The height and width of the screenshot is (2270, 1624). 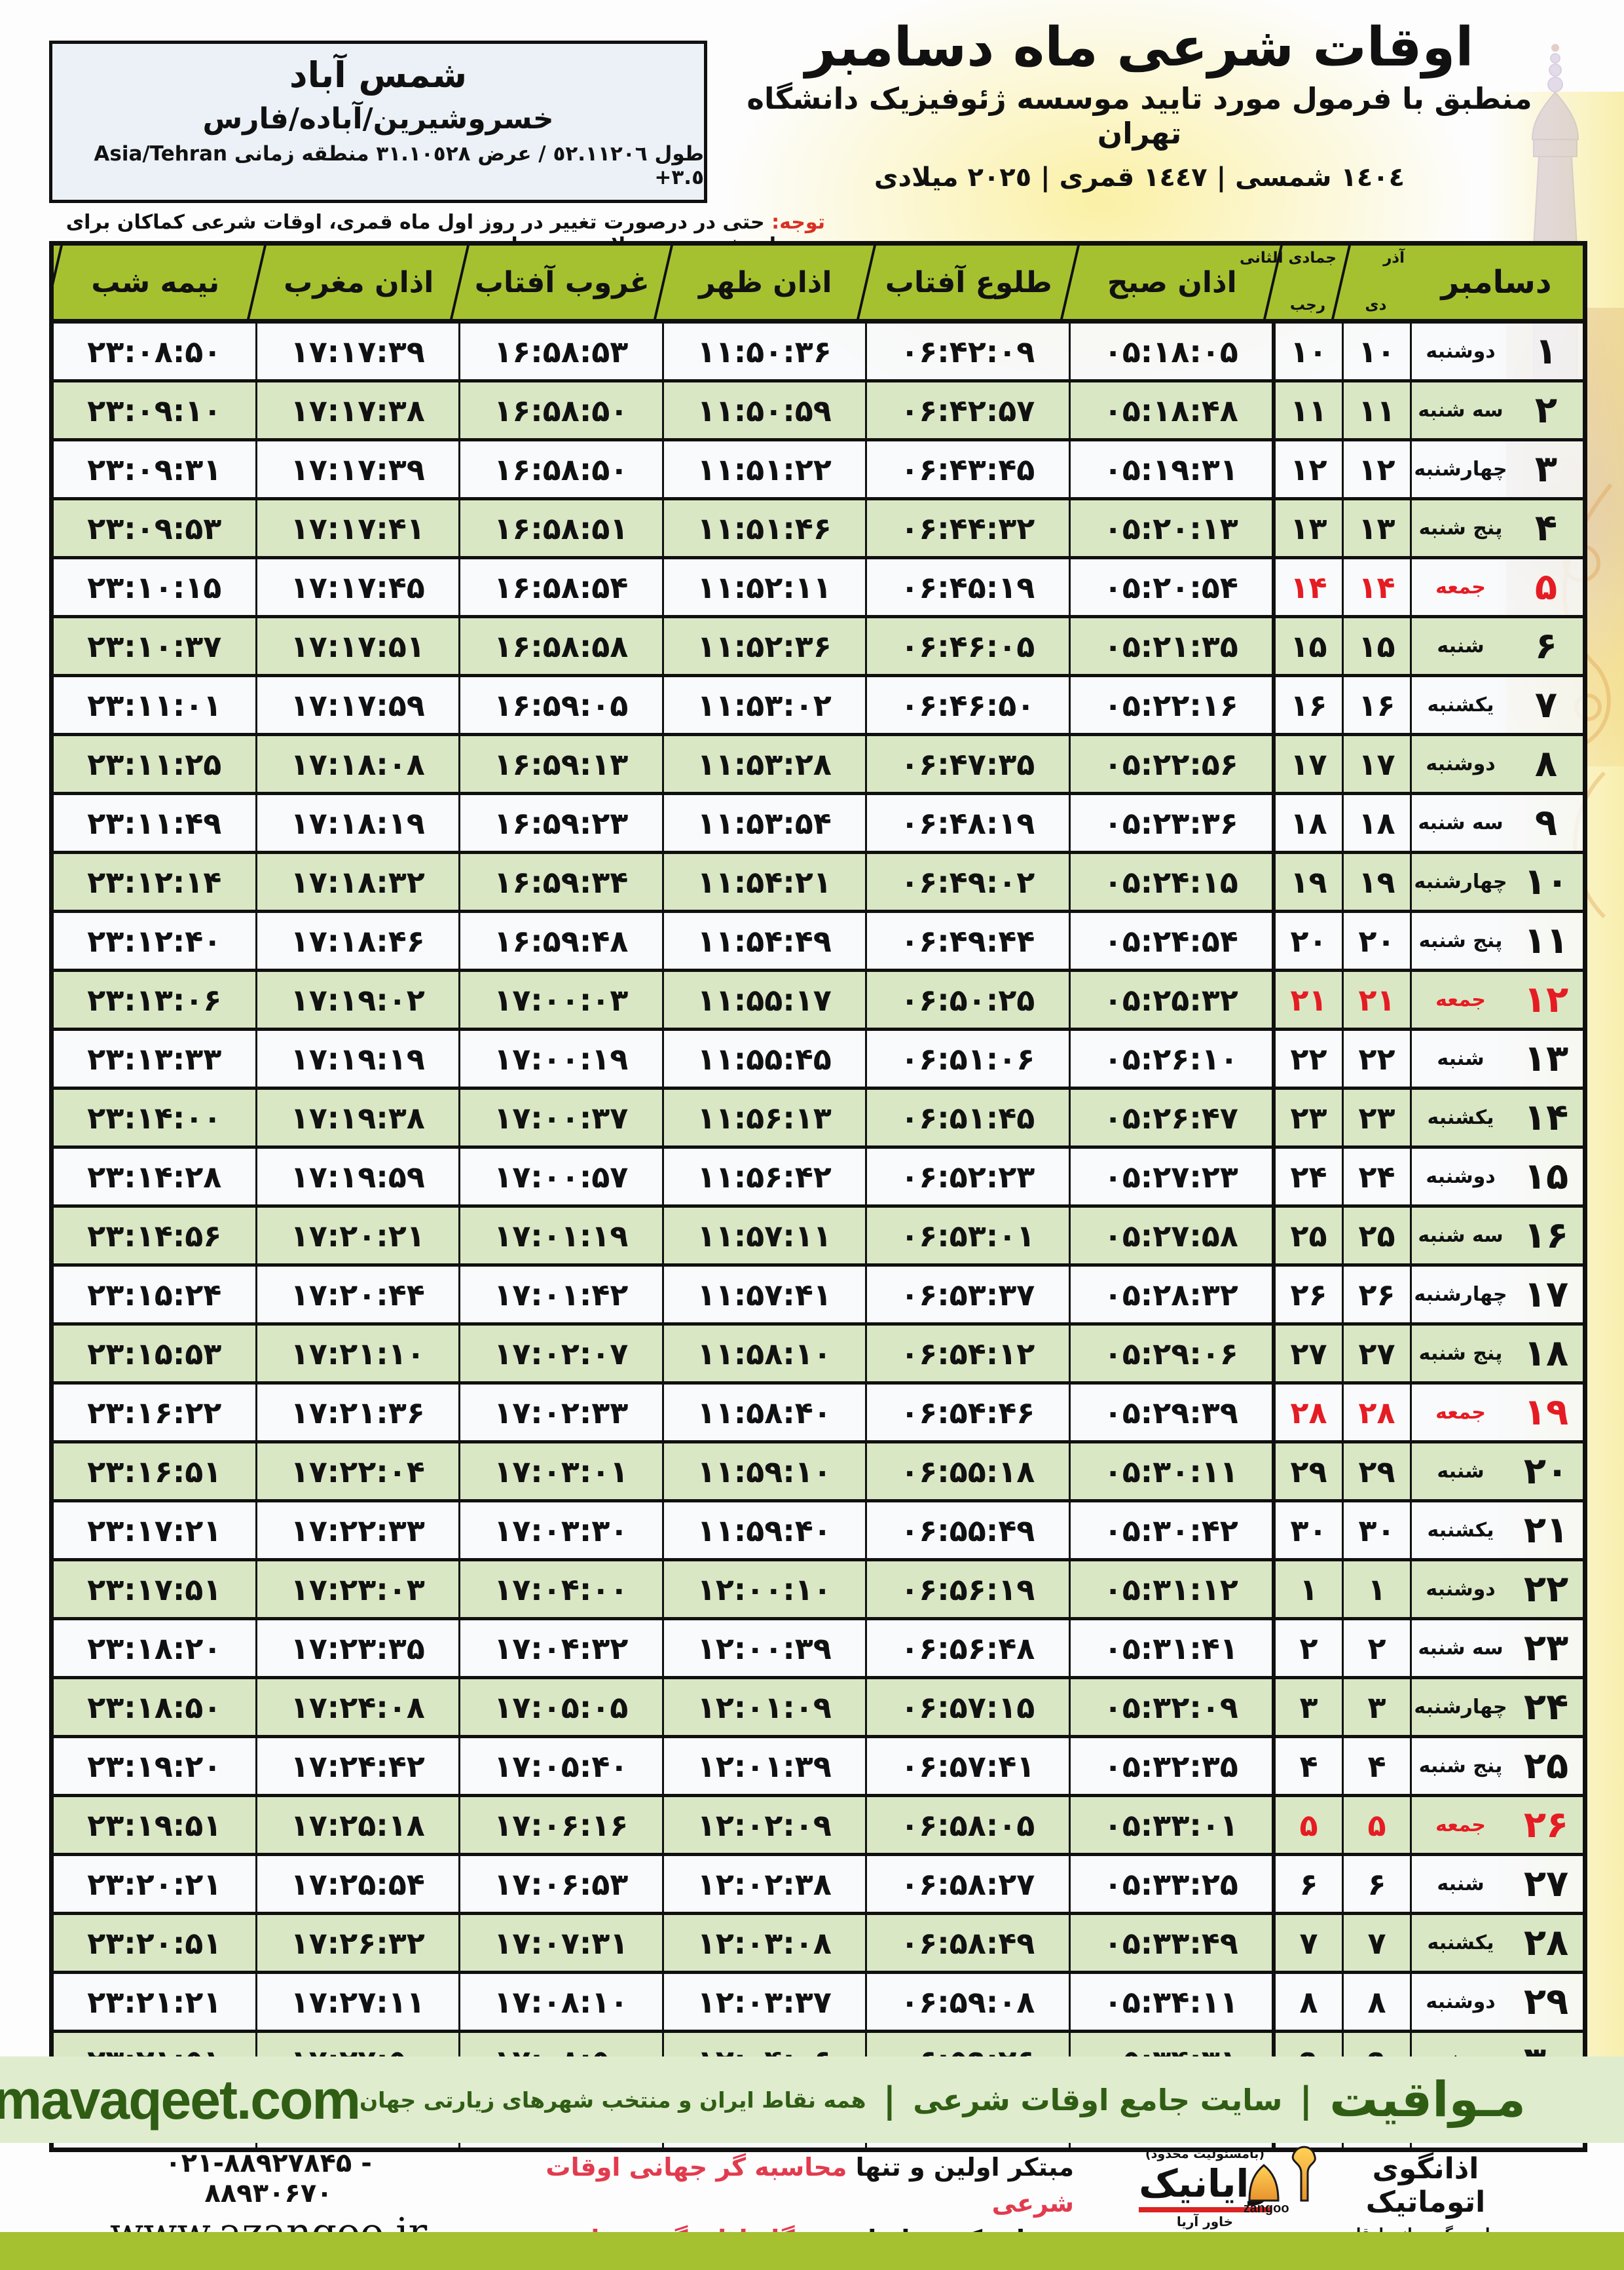 I want to click on azan-zohr-time: ۱۱:۵۰:۳۶, so click(x=765, y=351).